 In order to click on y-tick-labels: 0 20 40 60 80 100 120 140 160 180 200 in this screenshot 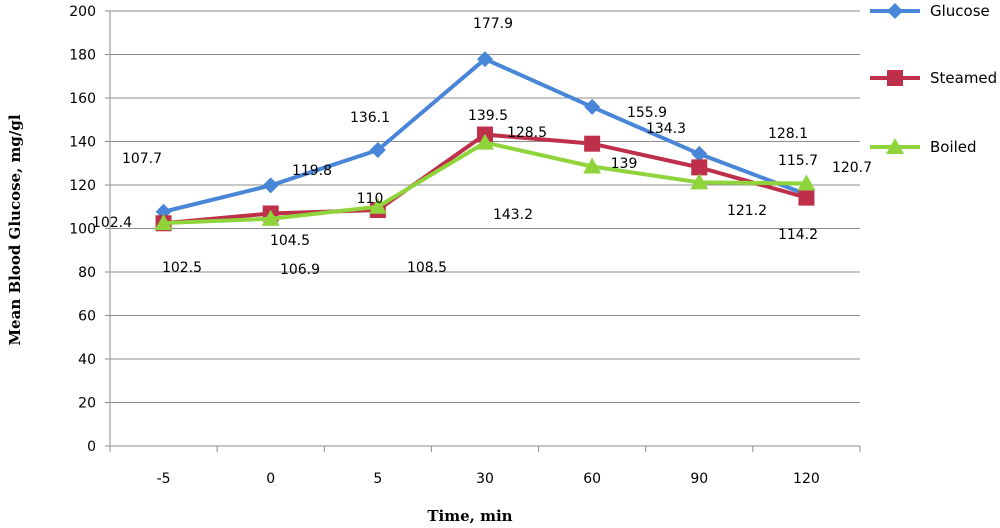, I will do `click(82, 229)`.